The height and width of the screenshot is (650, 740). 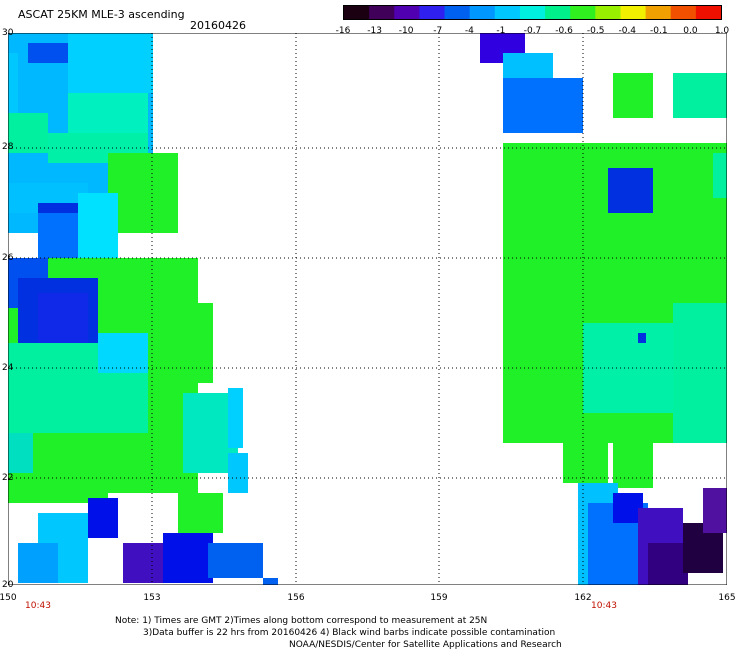 I want to click on time-label-right: 10:43, so click(x=604, y=606).